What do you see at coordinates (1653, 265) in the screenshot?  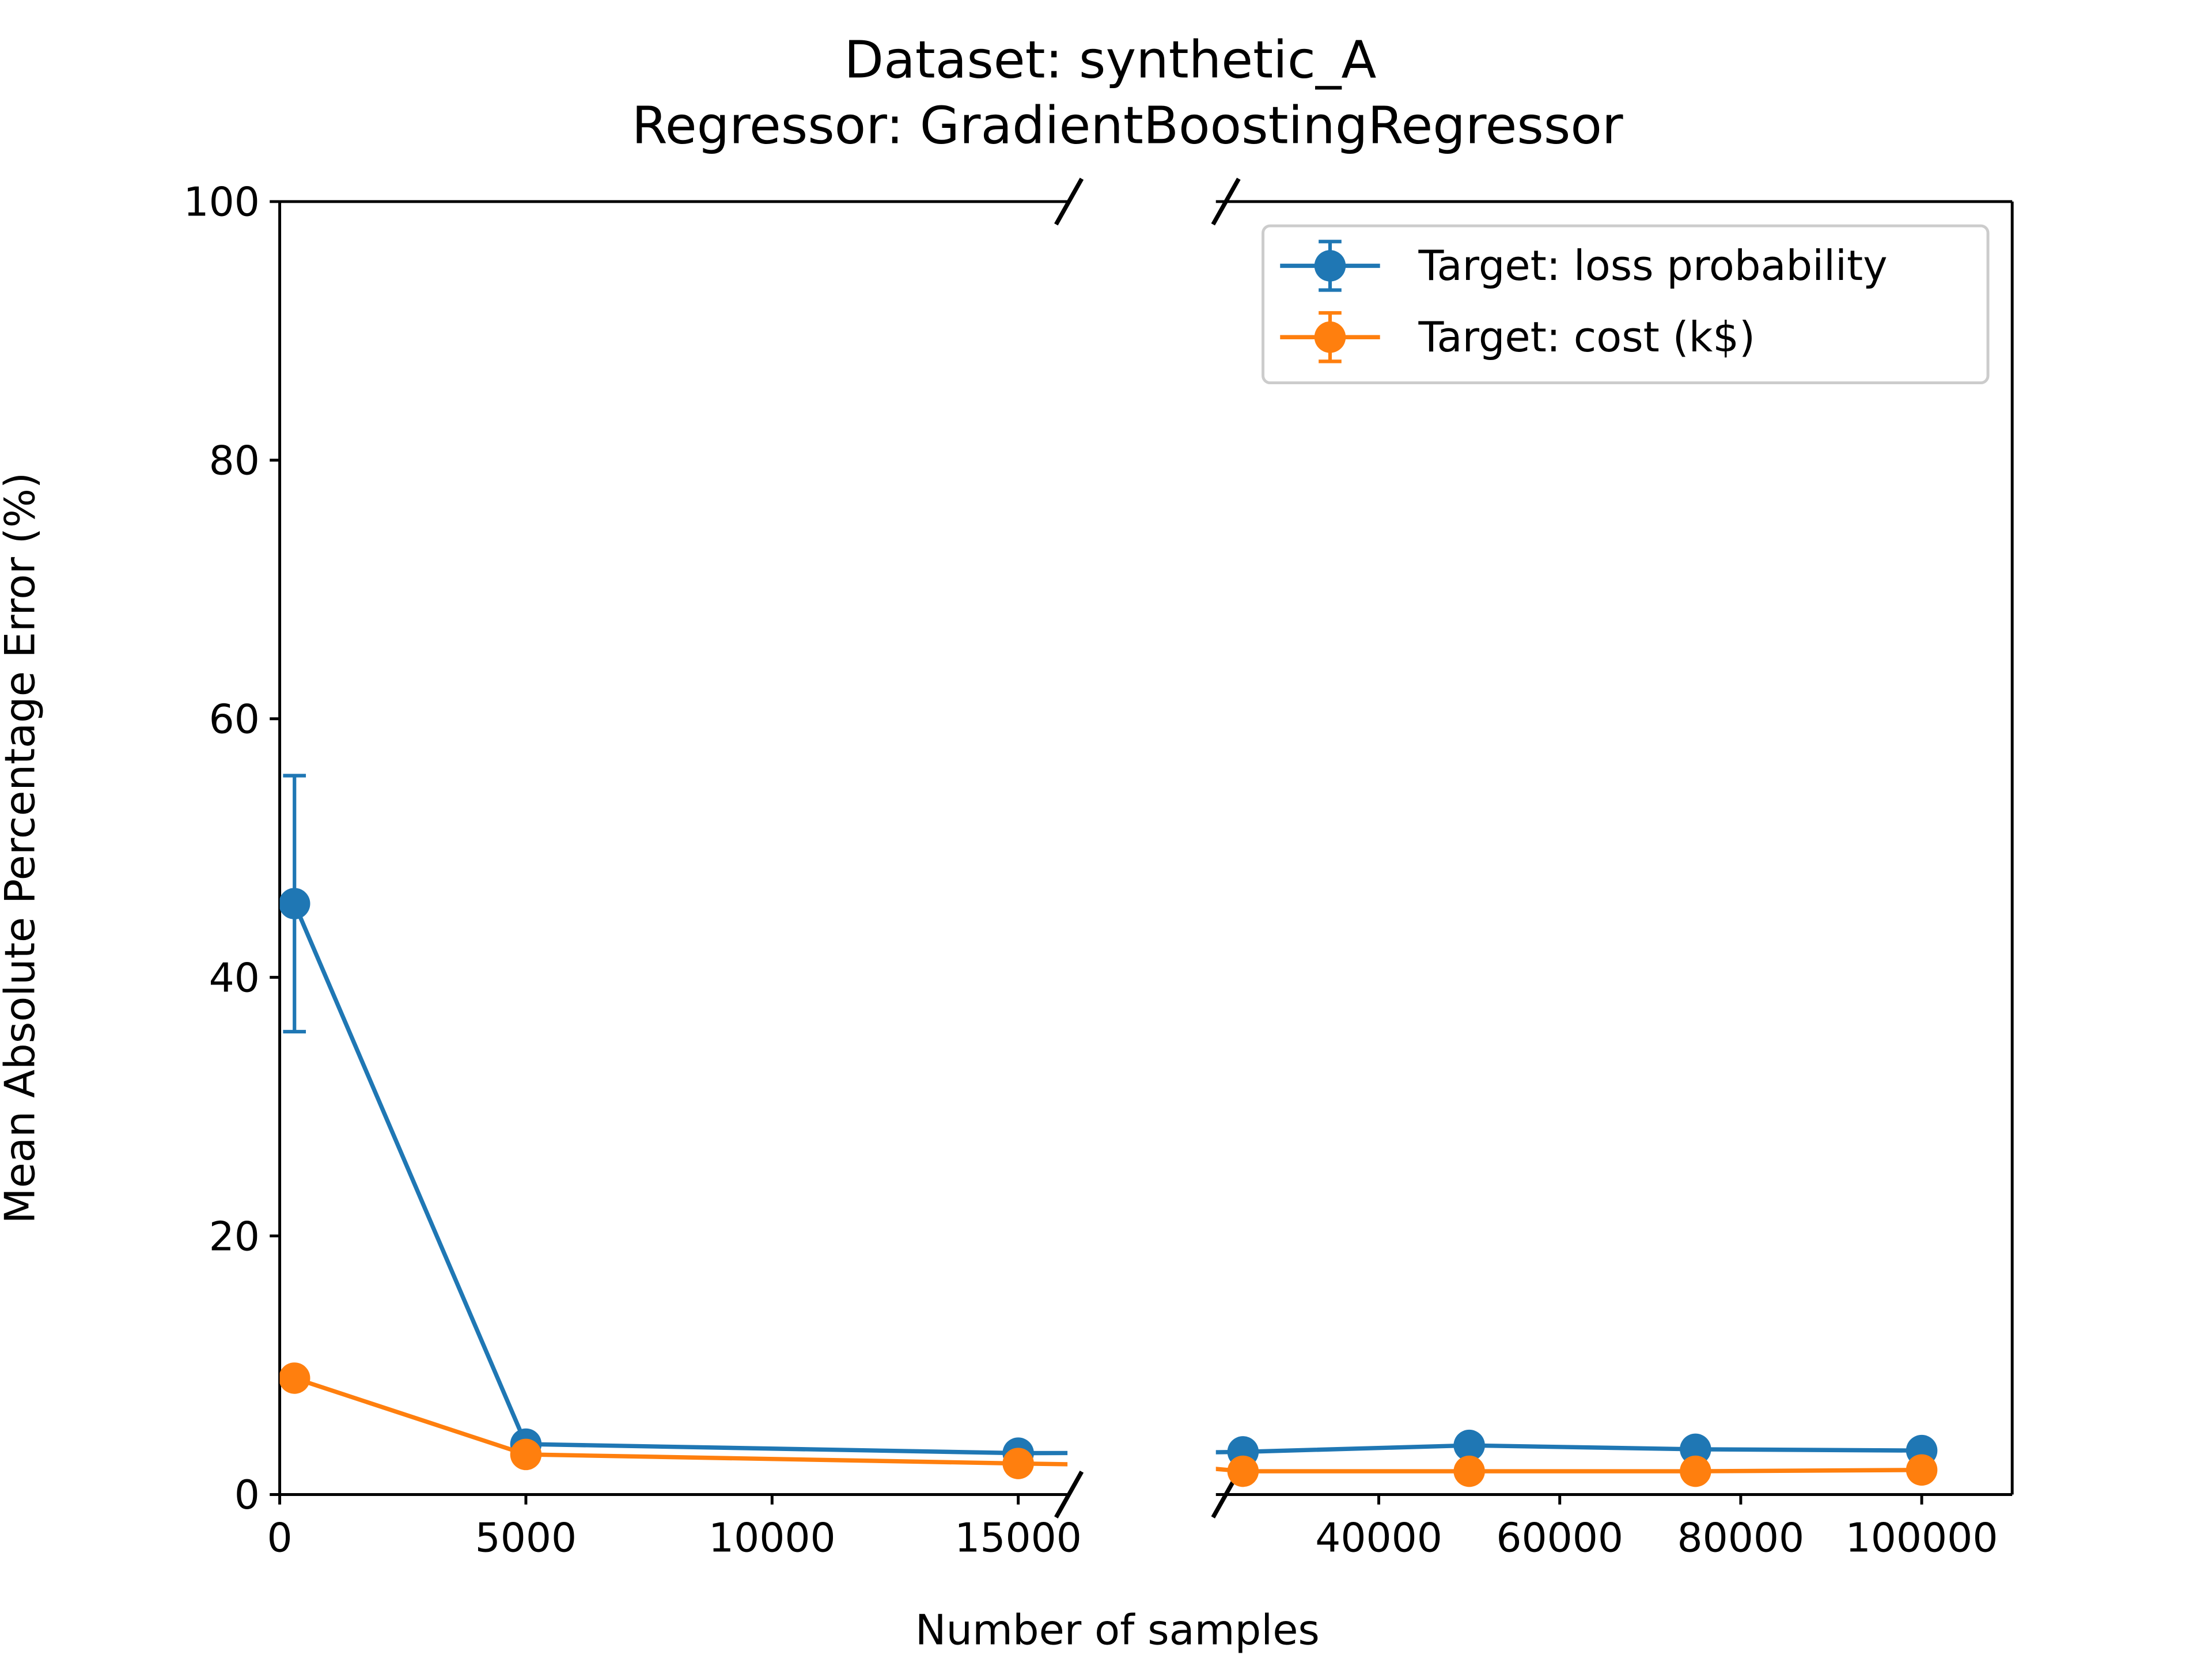 I see `legend-label: Target: loss probability` at bounding box center [1653, 265].